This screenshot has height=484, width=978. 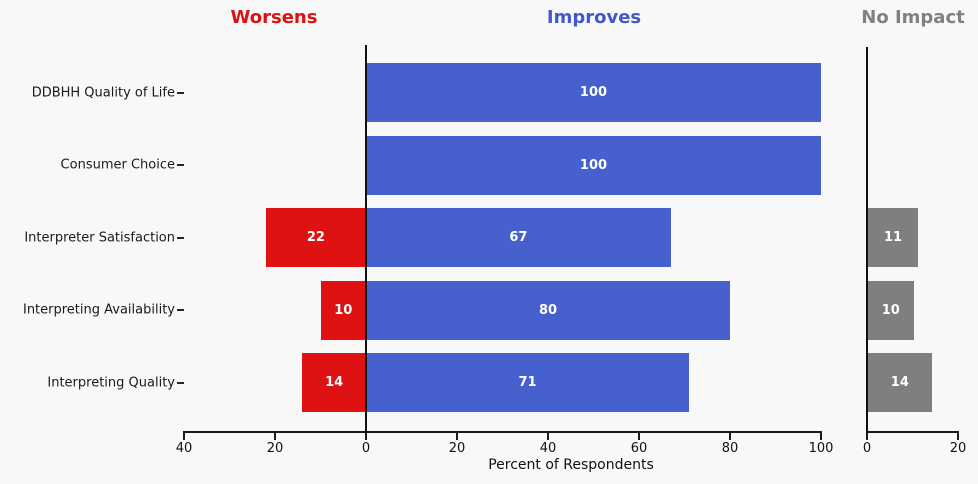 I want to click on bar-improves-interpreting-availability: 80, so click(x=548, y=310).